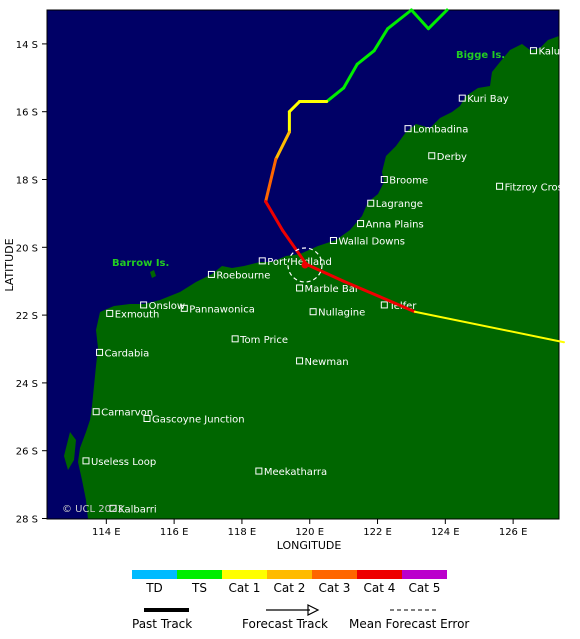 This screenshot has height=639, width=580. I want to click on place-label: Gascoyne Junction, so click(198, 419).